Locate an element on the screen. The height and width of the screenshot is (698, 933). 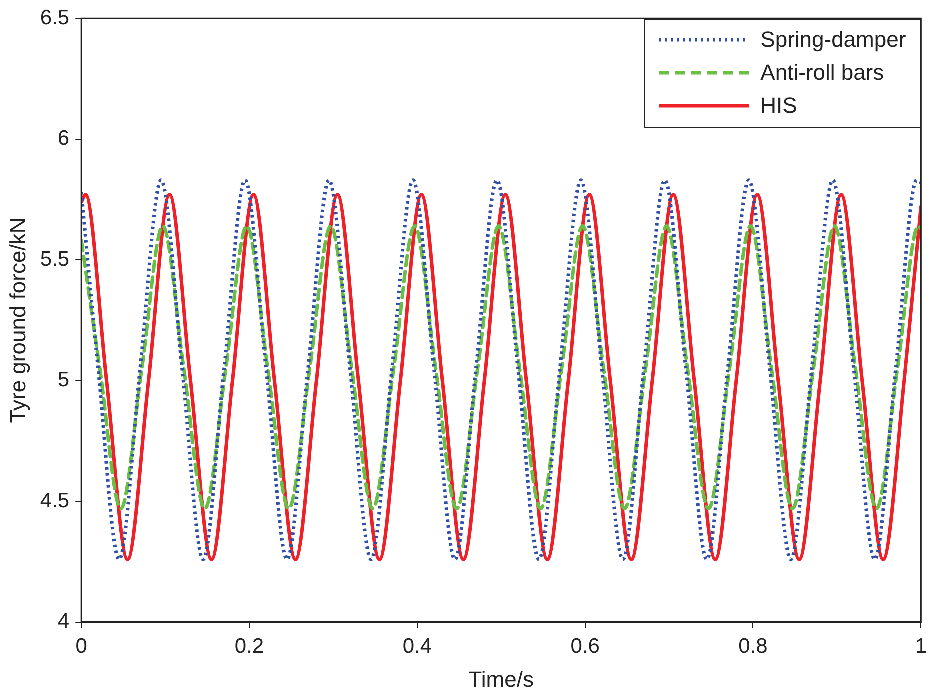
x-tick-label: 0.2 is located at coordinates (249, 646).